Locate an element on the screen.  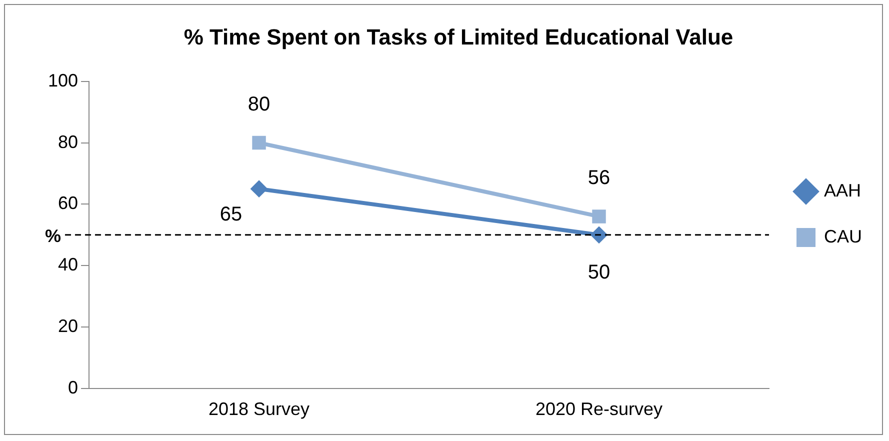
x-tick-label: 2018 Survey is located at coordinates (259, 409).